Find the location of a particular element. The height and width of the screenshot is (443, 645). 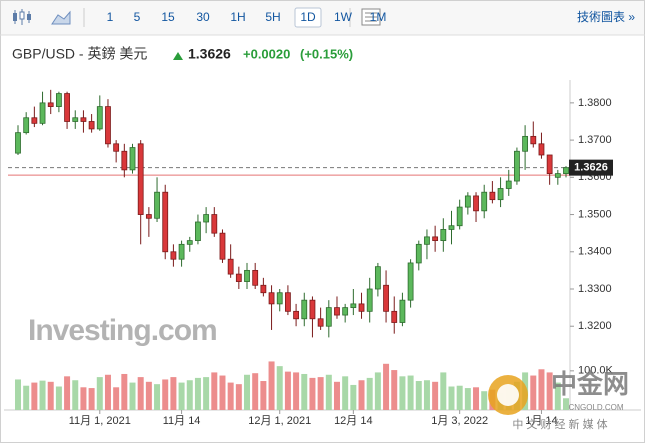

price-change: +0.0020 is located at coordinates (266, 53).